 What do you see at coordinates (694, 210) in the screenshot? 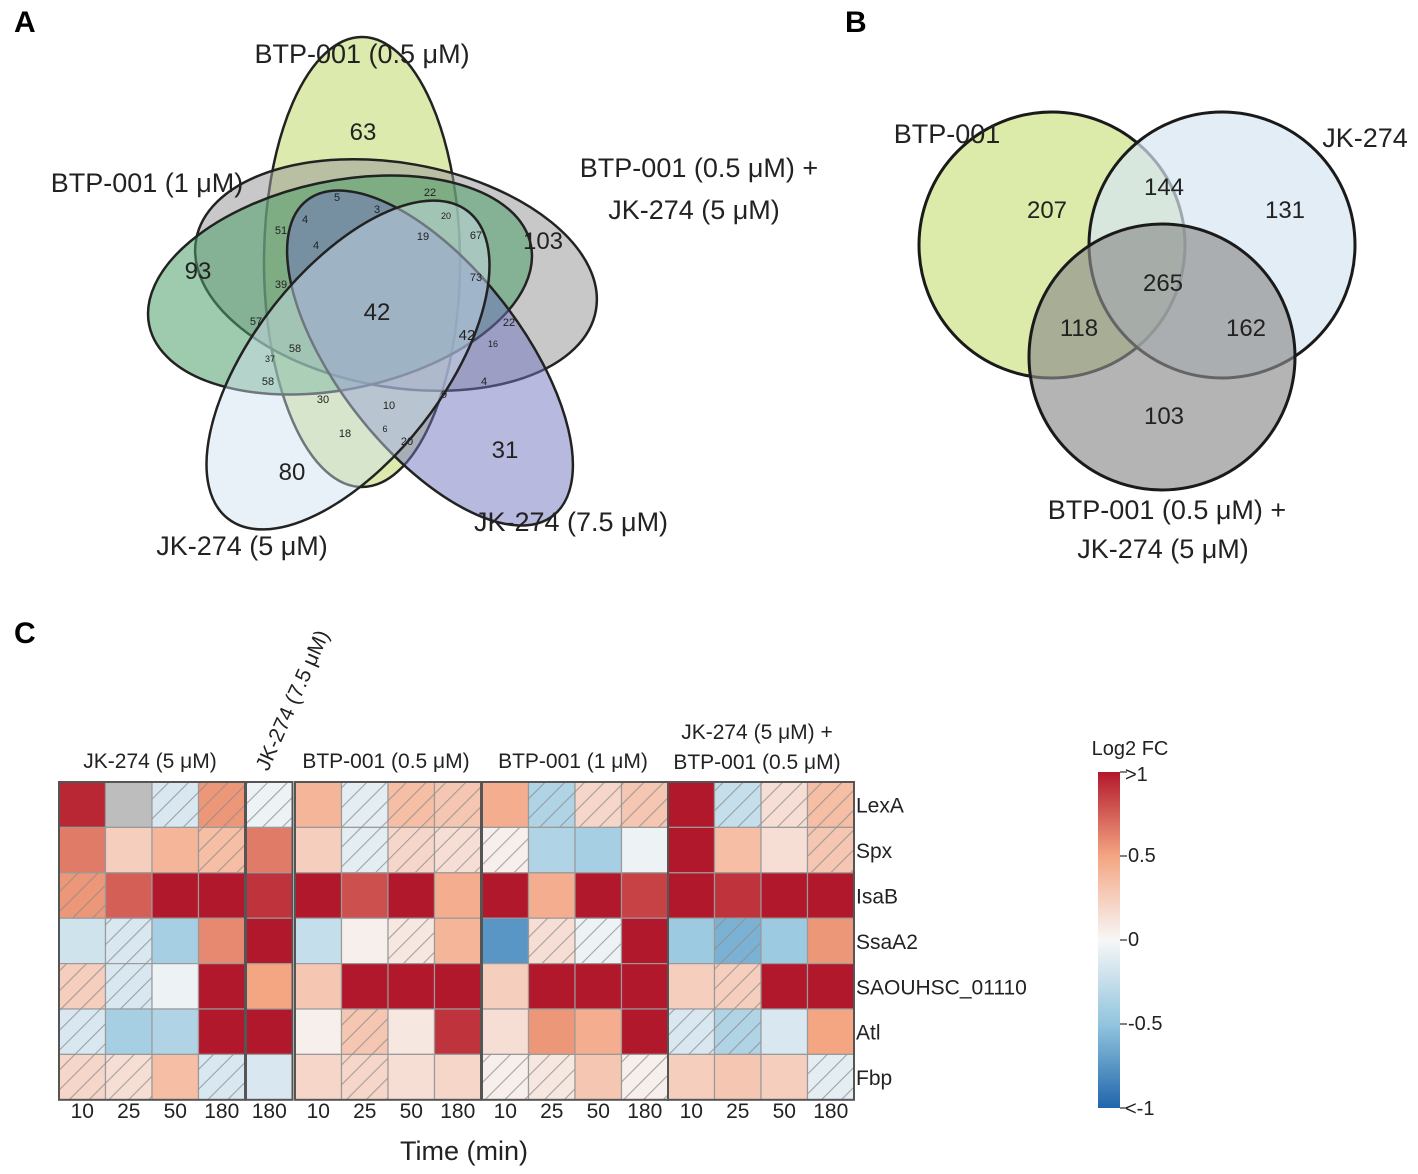
I see `venn-a-label-combo-line2: JK-274 (5 μM)` at bounding box center [694, 210].